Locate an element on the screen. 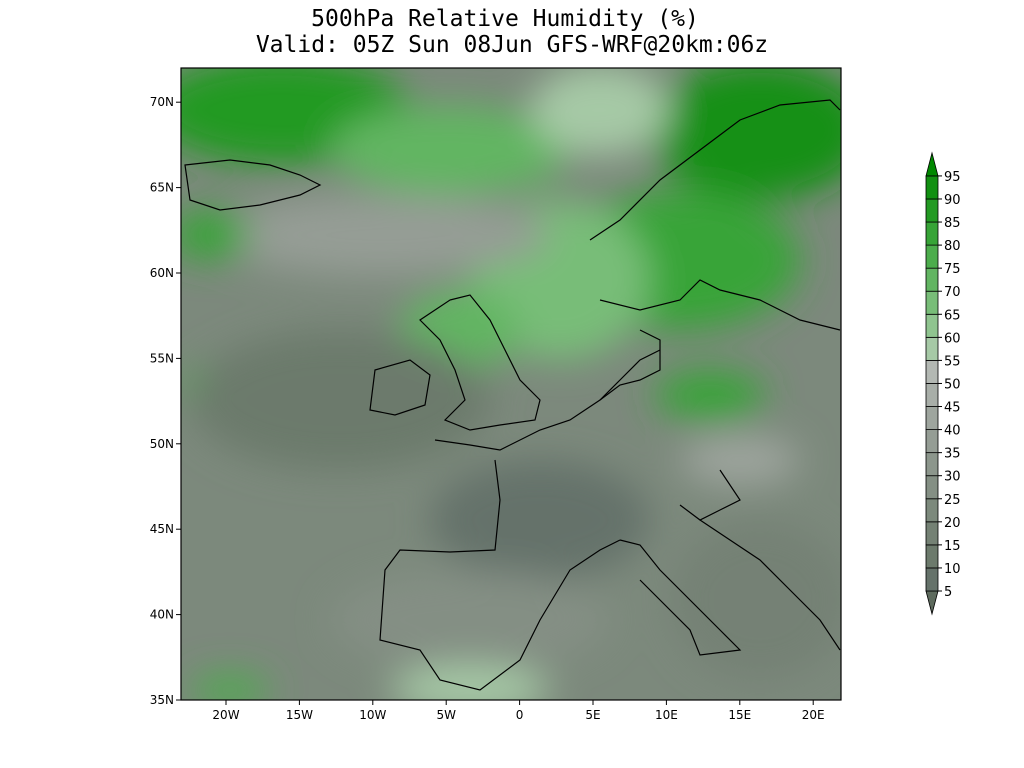 The width and height of the screenshot is (1024, 768). colorbar-label: 65 is located at coordinates (952, 315).